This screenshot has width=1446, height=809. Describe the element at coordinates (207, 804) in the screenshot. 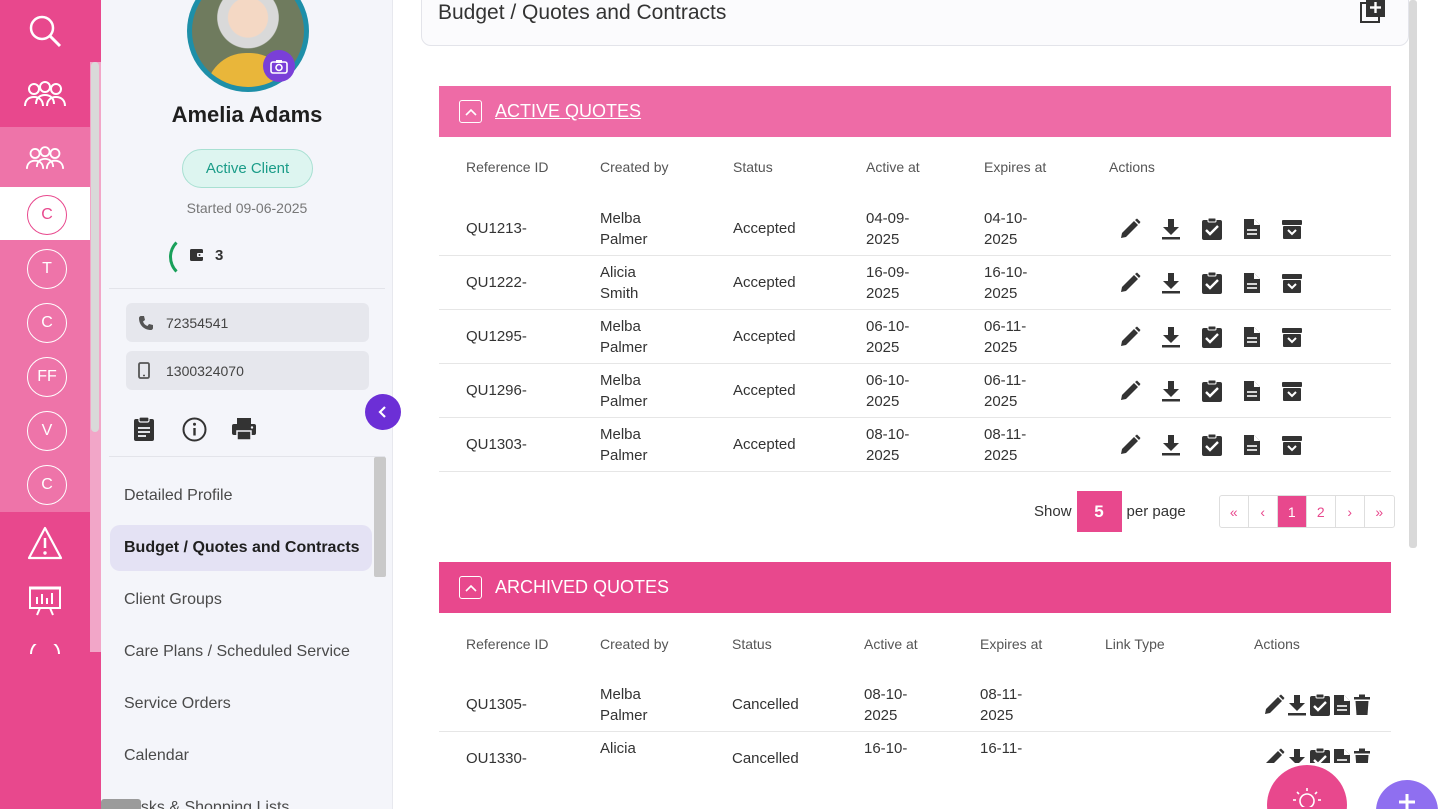

I see `nav-tasks-shopping: Tasks & Shopping Lists` at that location.